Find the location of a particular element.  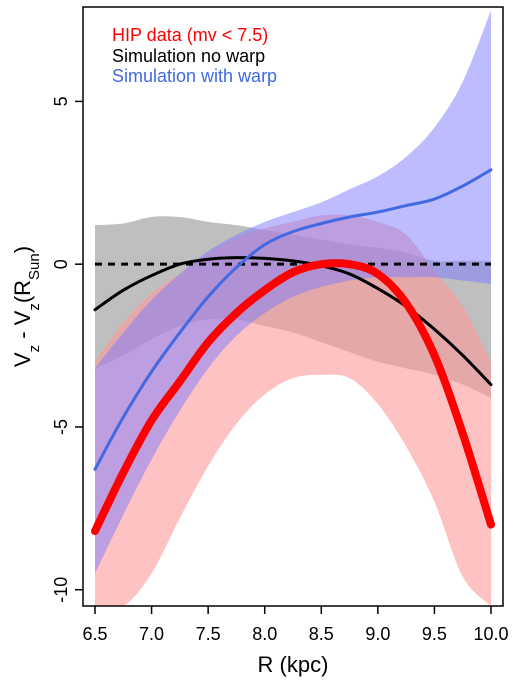

y-axis: -10 -5 0 5 is located at coordinates (67, 349).